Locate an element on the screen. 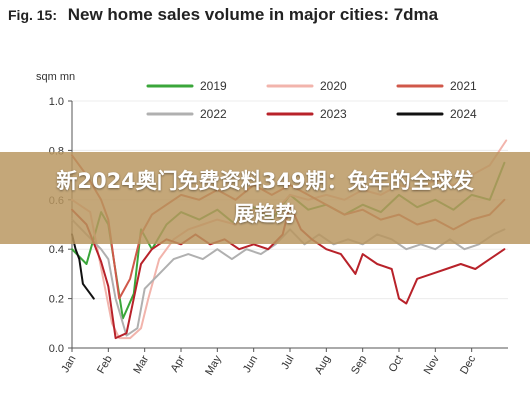  x-tick-label: Mar is located at coordinates (141, 364).